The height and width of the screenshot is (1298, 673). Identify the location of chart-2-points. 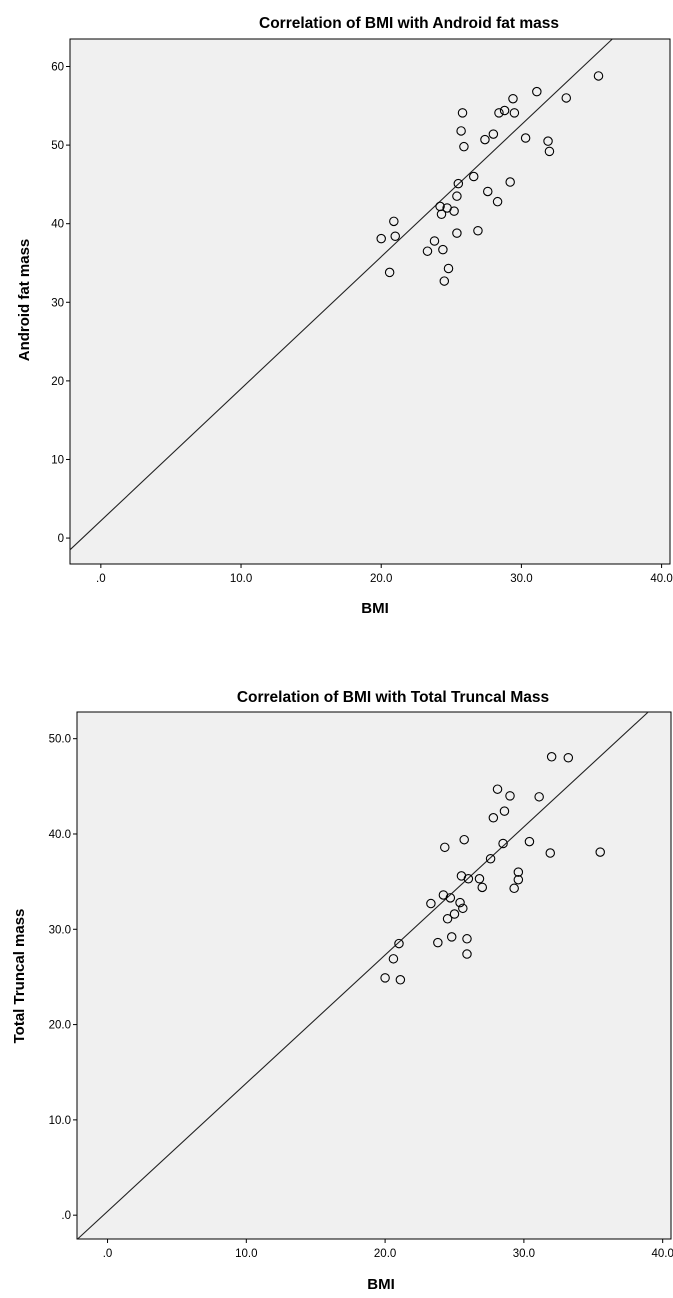
(492, 868).